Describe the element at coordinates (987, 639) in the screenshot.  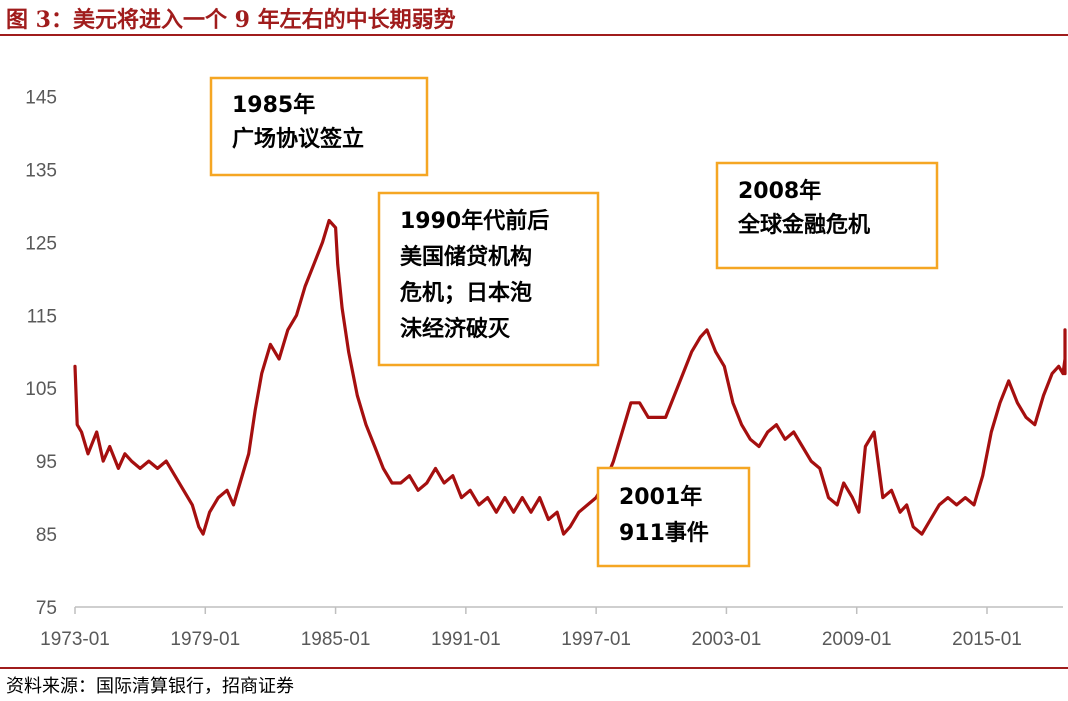
I see `x-tick-label: 2015-01` at that location.